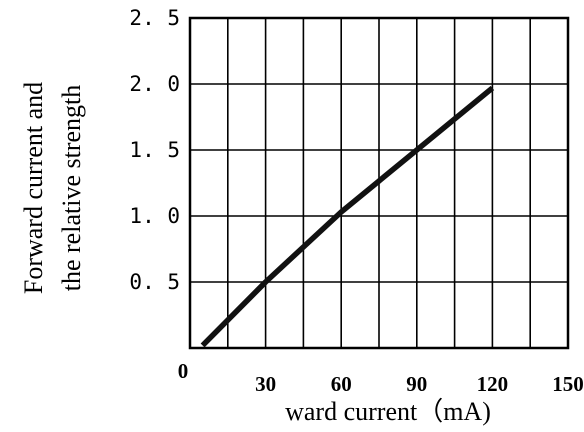  Describe the element at coordinates (341, 384) in the screenshot. I see `x-tick-label: 60` at that location.